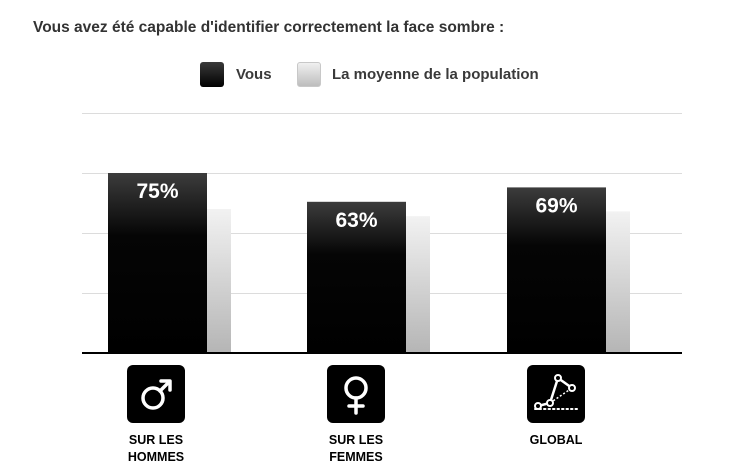  I want to click on category-label-hommes: SUR LES HOMMES, so click(156, 448).